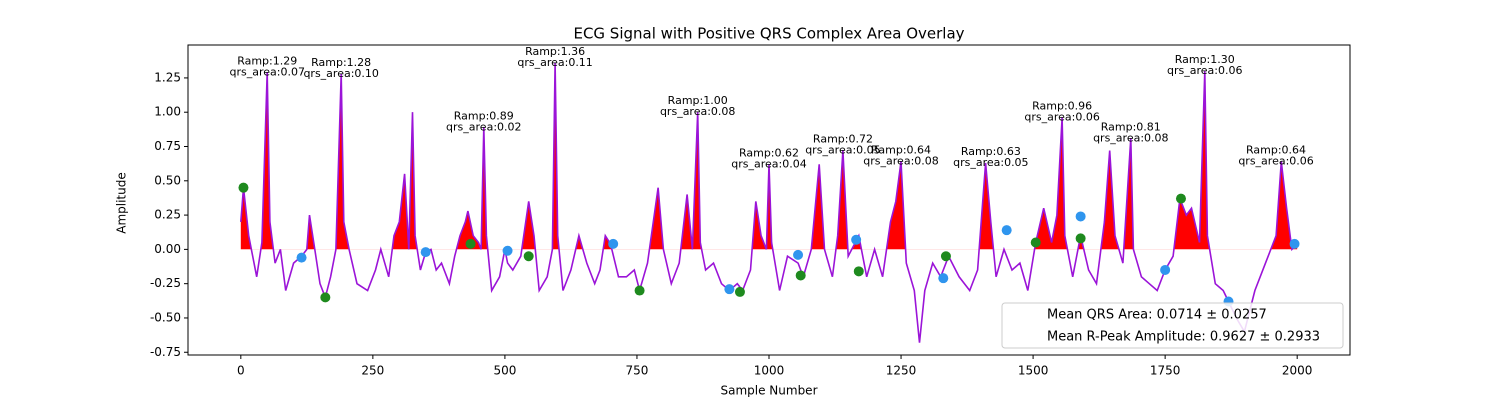 The height and width of the screenshot is (400, 1500). I want to click on annotation: Ramp:0.96, so click(1062, 106).